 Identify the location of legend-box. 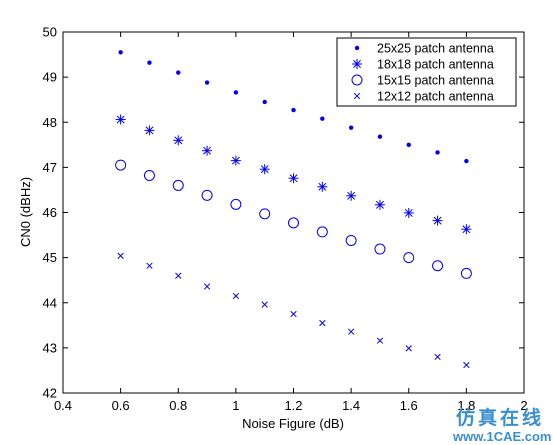
(426, 72).